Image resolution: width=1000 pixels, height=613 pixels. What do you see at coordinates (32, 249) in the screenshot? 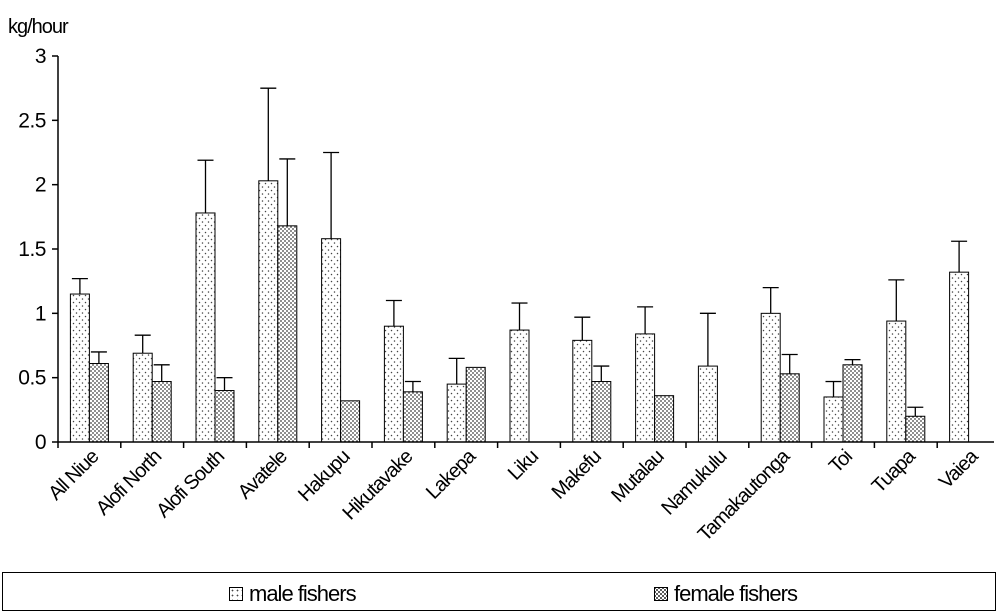
I see `y-tick-label: 1.5` at bounding box center [32, 249].